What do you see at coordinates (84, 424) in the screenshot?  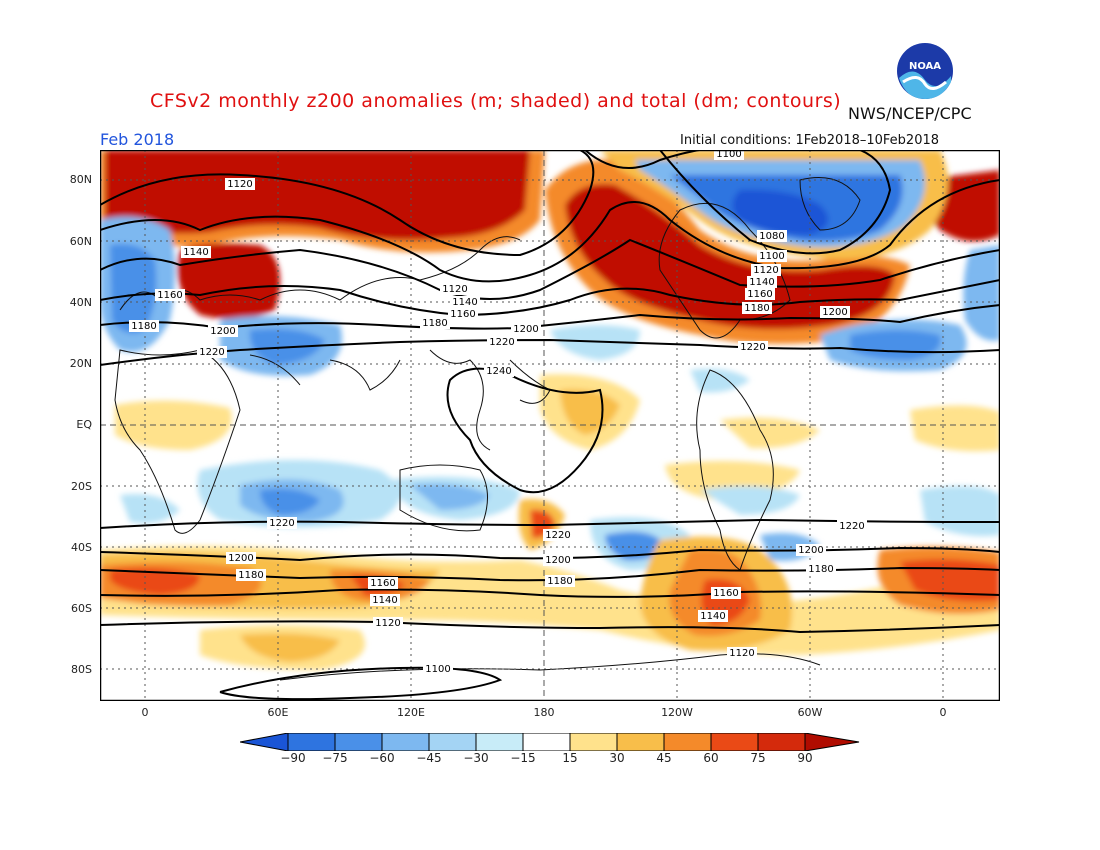 I see `lat-label: EQ` at bounding box center [84, 424].